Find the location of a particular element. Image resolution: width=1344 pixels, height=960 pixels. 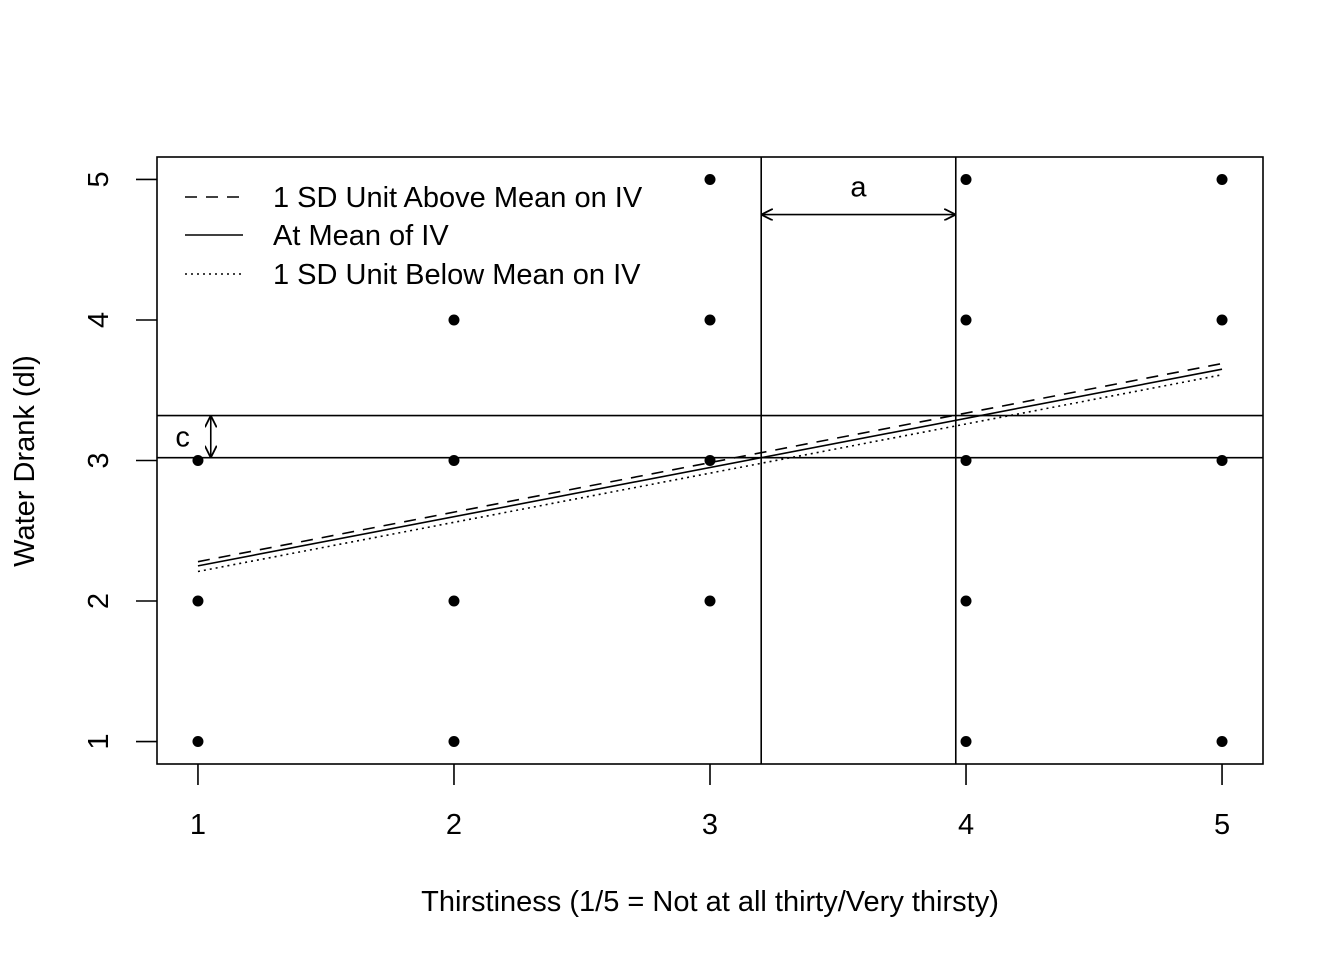

y-tick-label-5: 5 is located at coordinates (99, 179).